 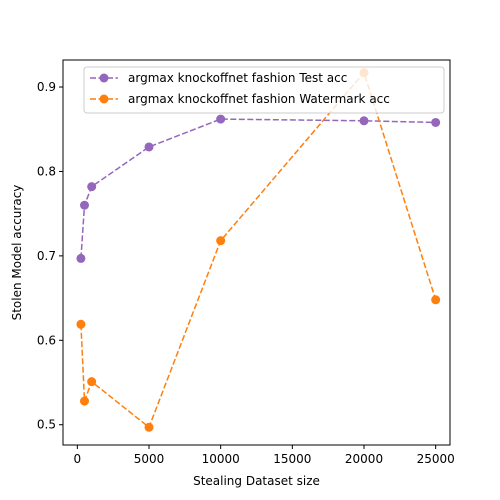 I want to click on x-tick-label: 15000, so click(x=292, y=459).